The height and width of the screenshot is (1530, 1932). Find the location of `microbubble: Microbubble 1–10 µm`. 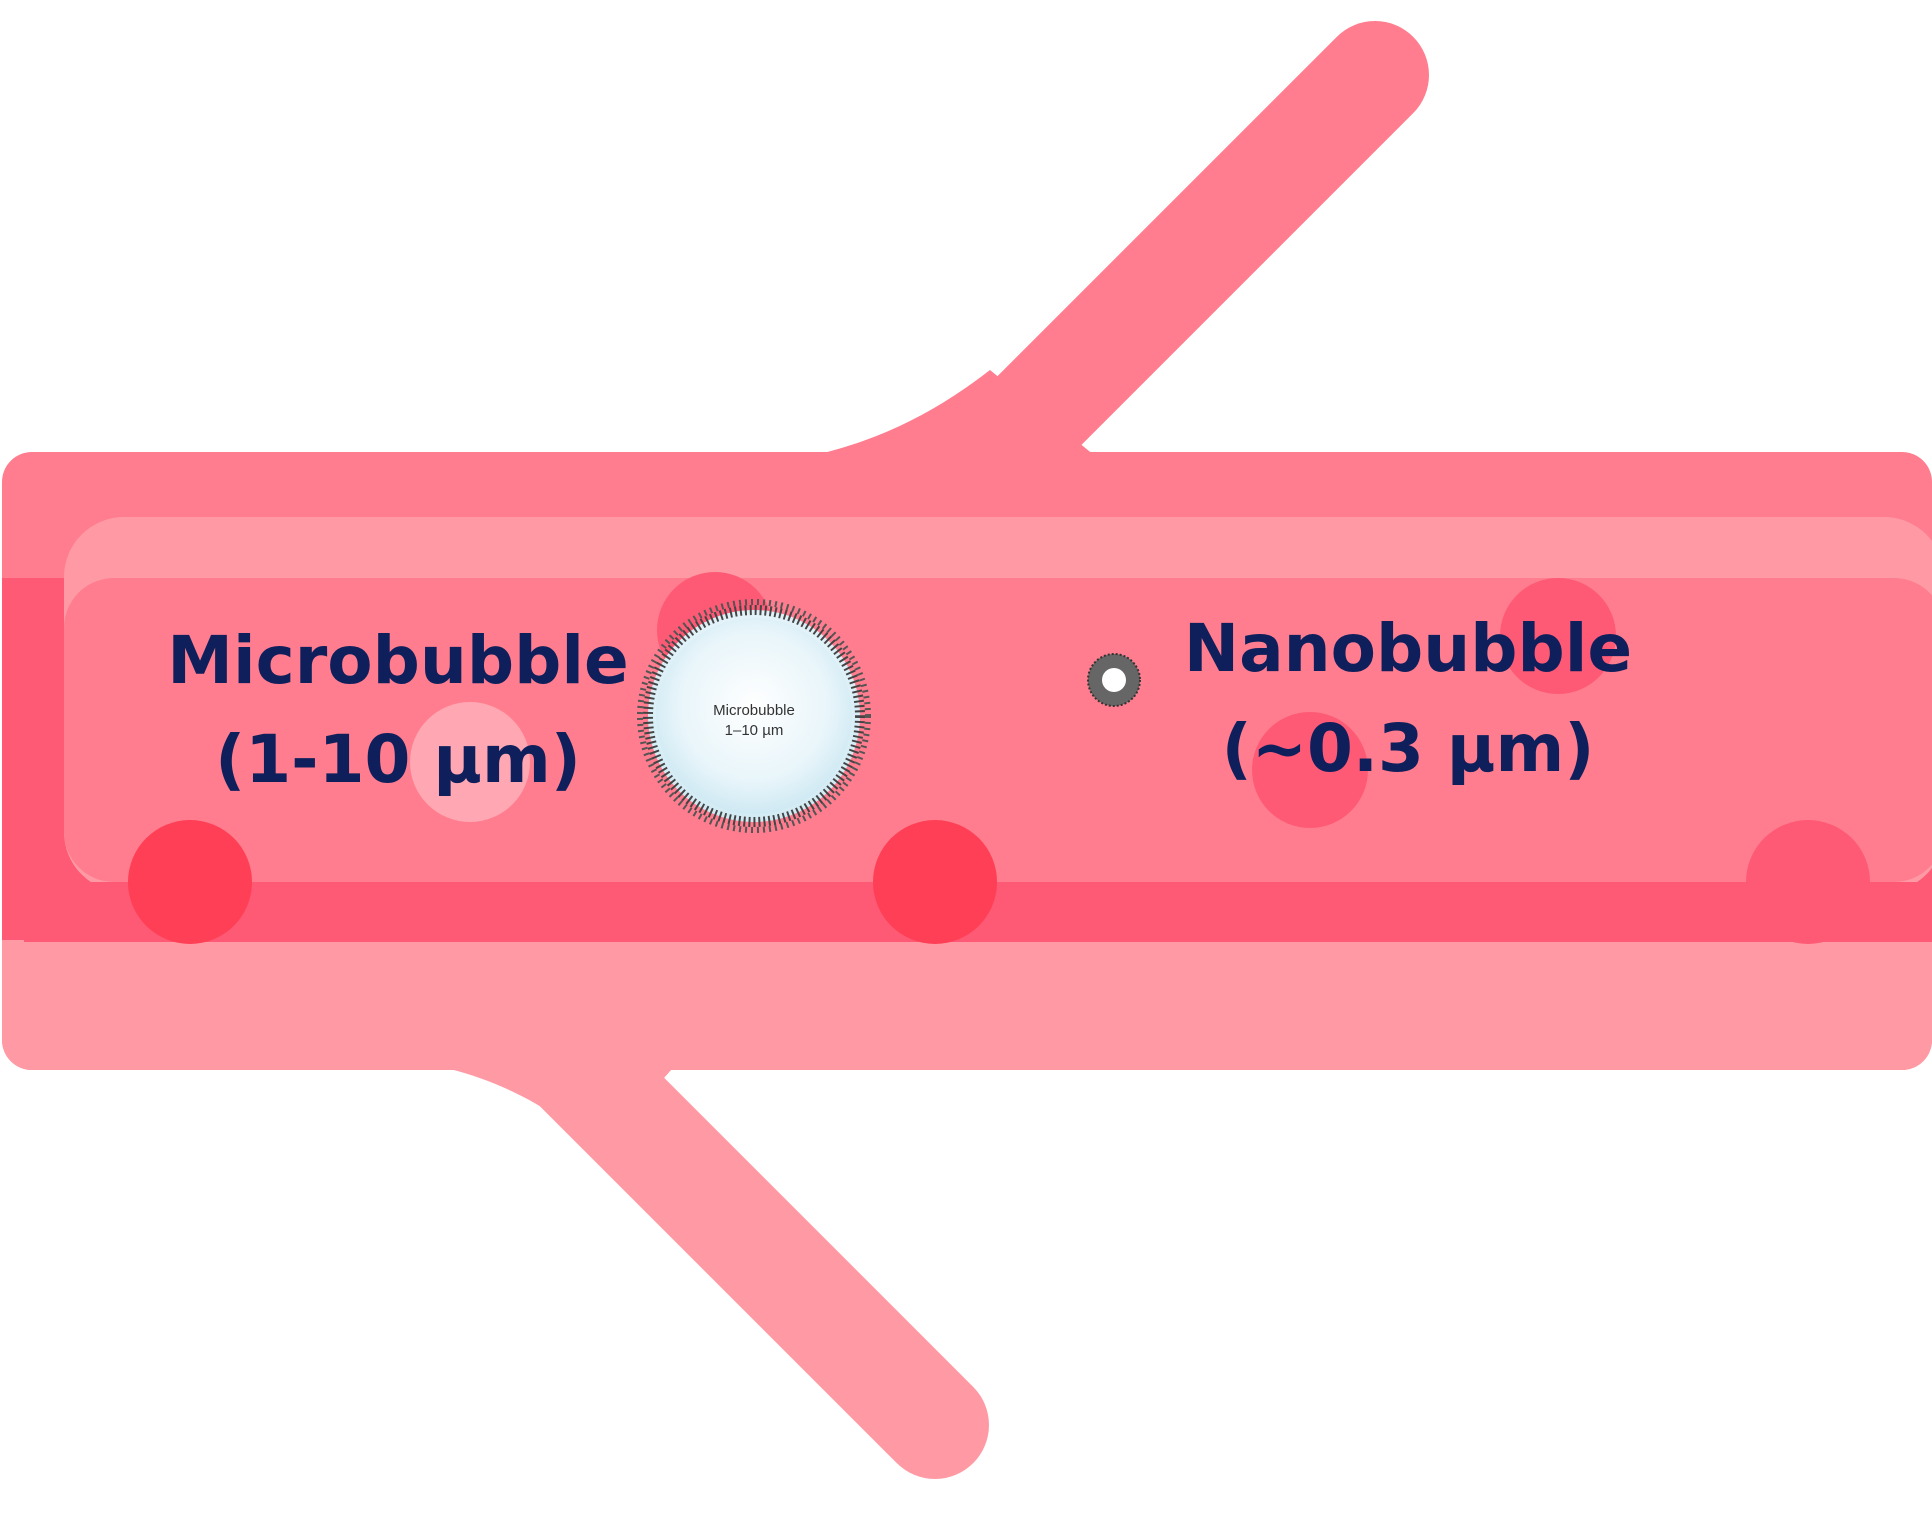

microbubble: Microbubble 1–10 µm is located at coordinates (754, 716).